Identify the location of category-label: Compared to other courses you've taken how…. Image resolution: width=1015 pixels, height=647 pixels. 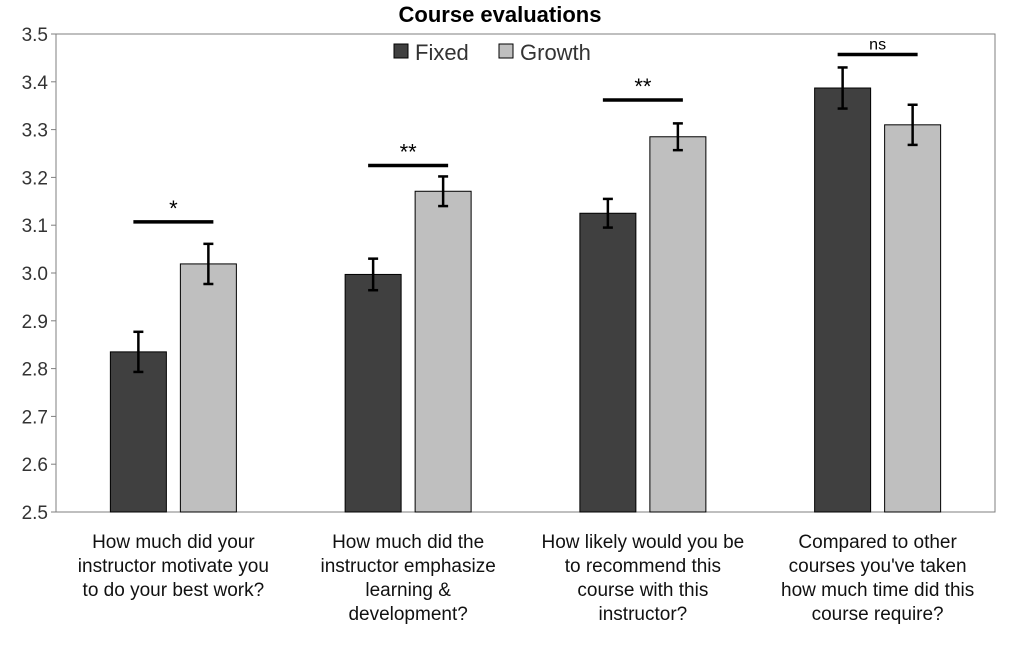
(877, 578).